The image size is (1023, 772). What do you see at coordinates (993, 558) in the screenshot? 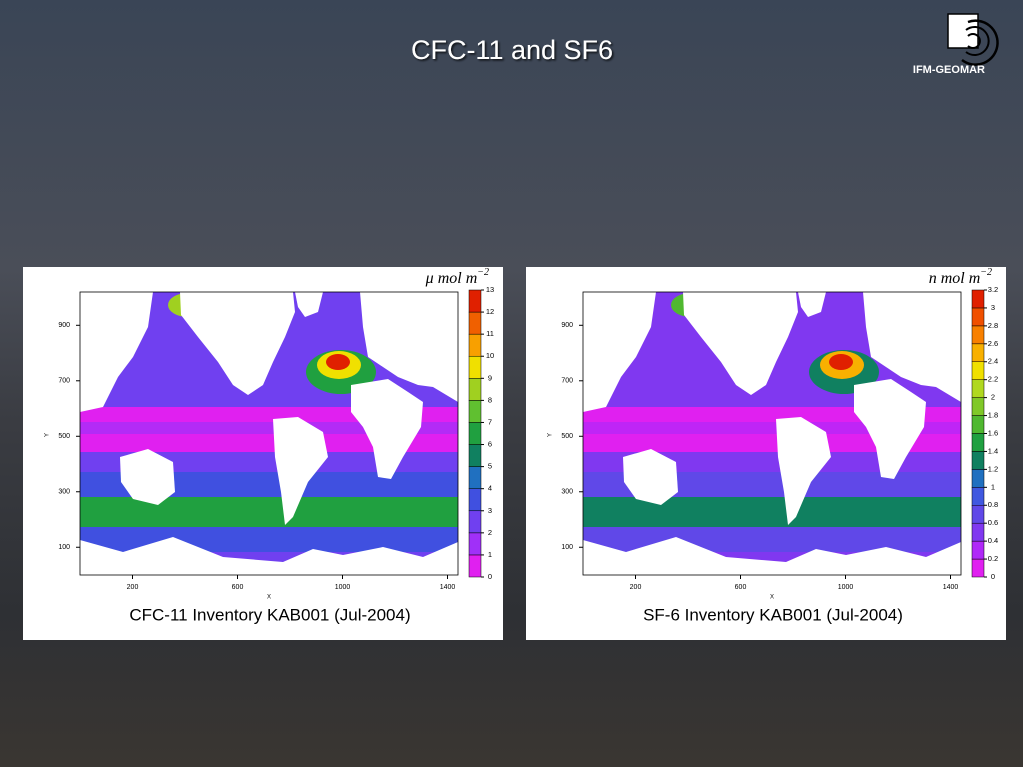
I see `colorbar-label: 0.2` at bounding box center [993, 558].